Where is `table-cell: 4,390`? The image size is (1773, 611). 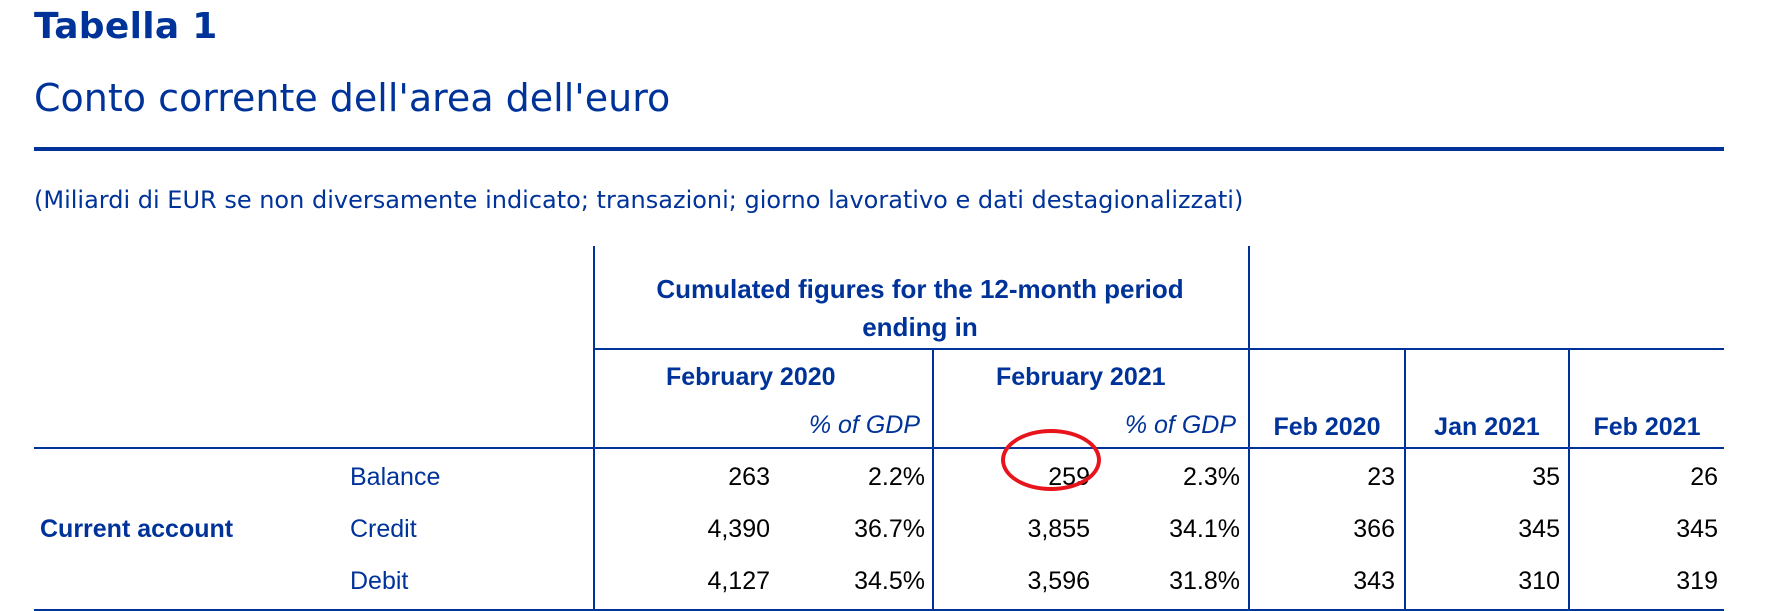 table-cell: 4,390 is located at coordinates (738, 529).